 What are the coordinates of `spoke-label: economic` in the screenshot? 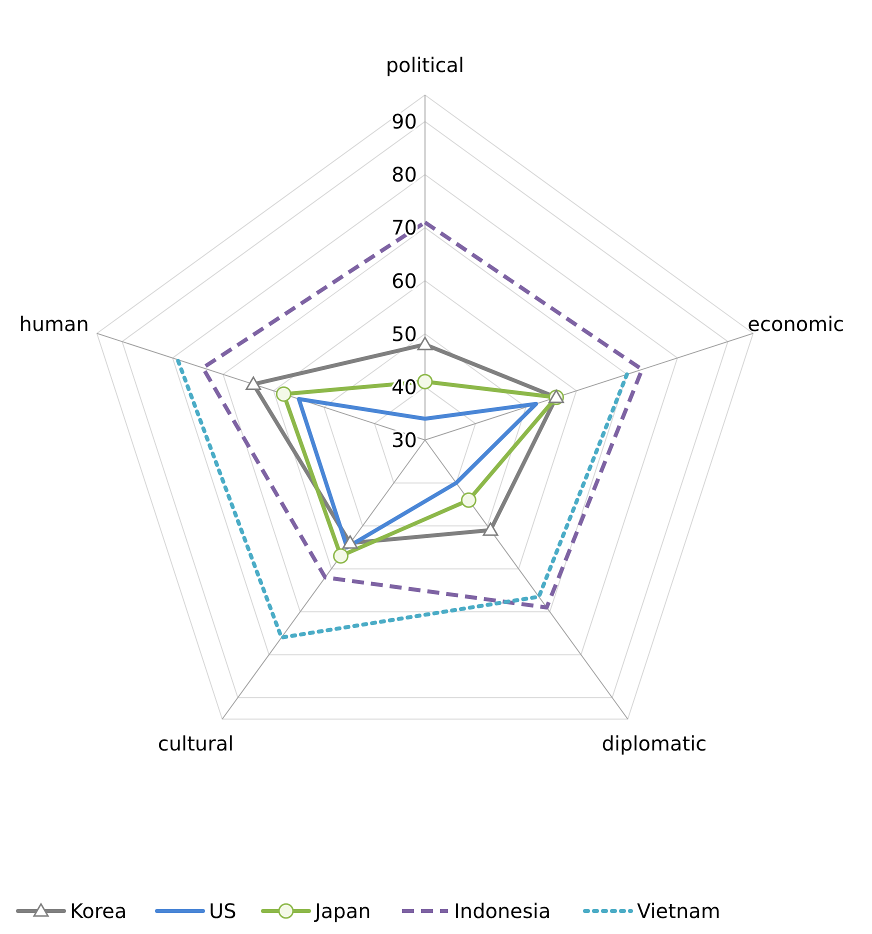 It's located at (796, 324).